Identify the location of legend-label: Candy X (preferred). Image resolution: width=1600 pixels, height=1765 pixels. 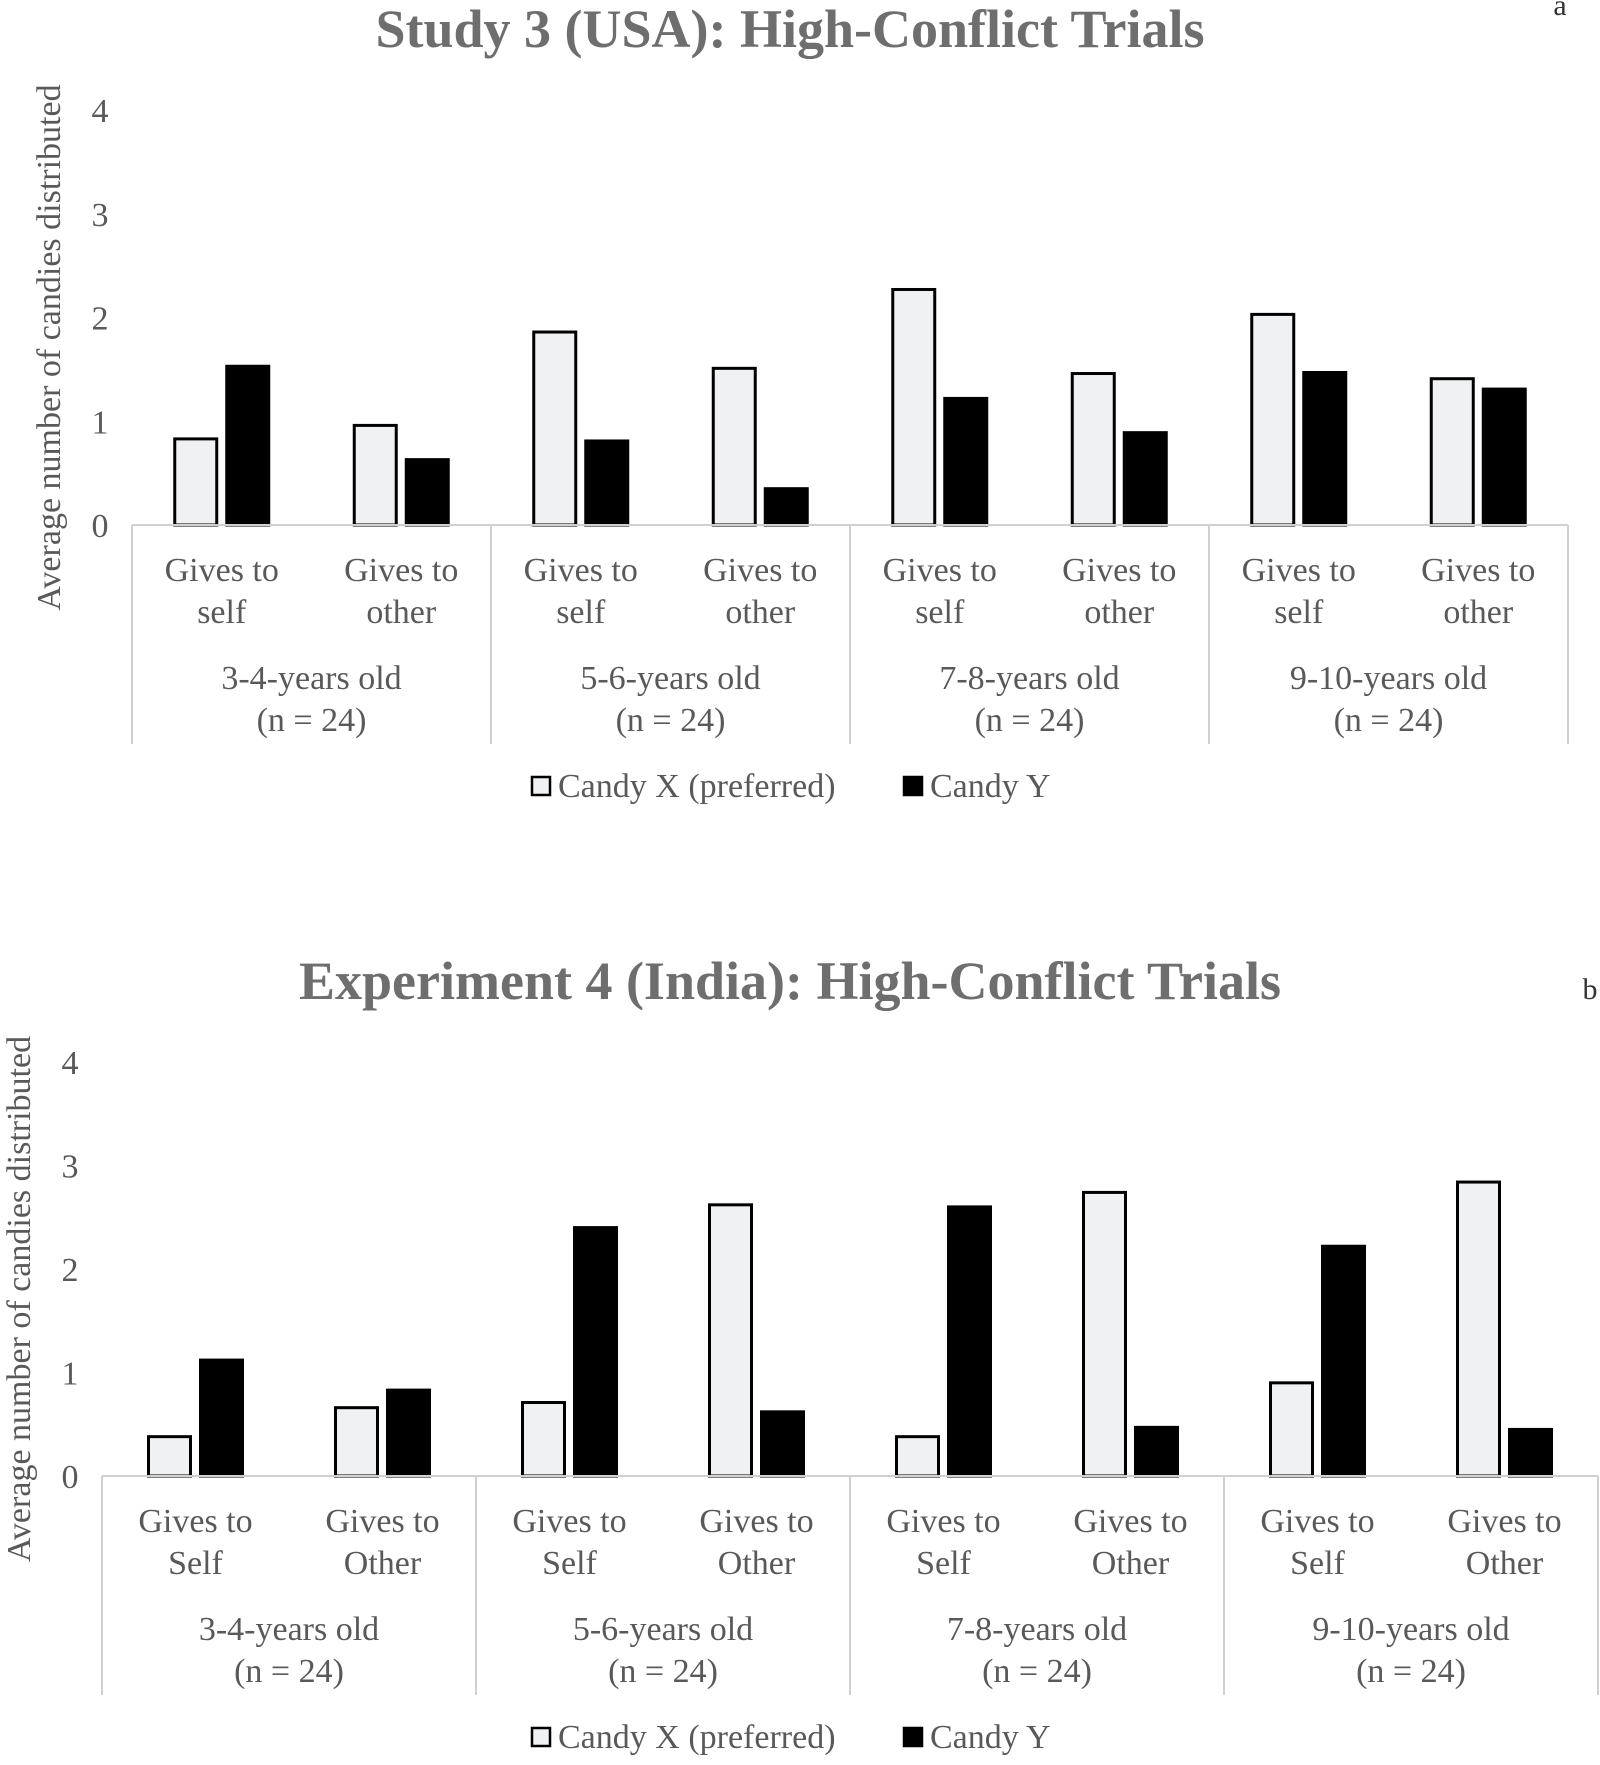
(697, 786).